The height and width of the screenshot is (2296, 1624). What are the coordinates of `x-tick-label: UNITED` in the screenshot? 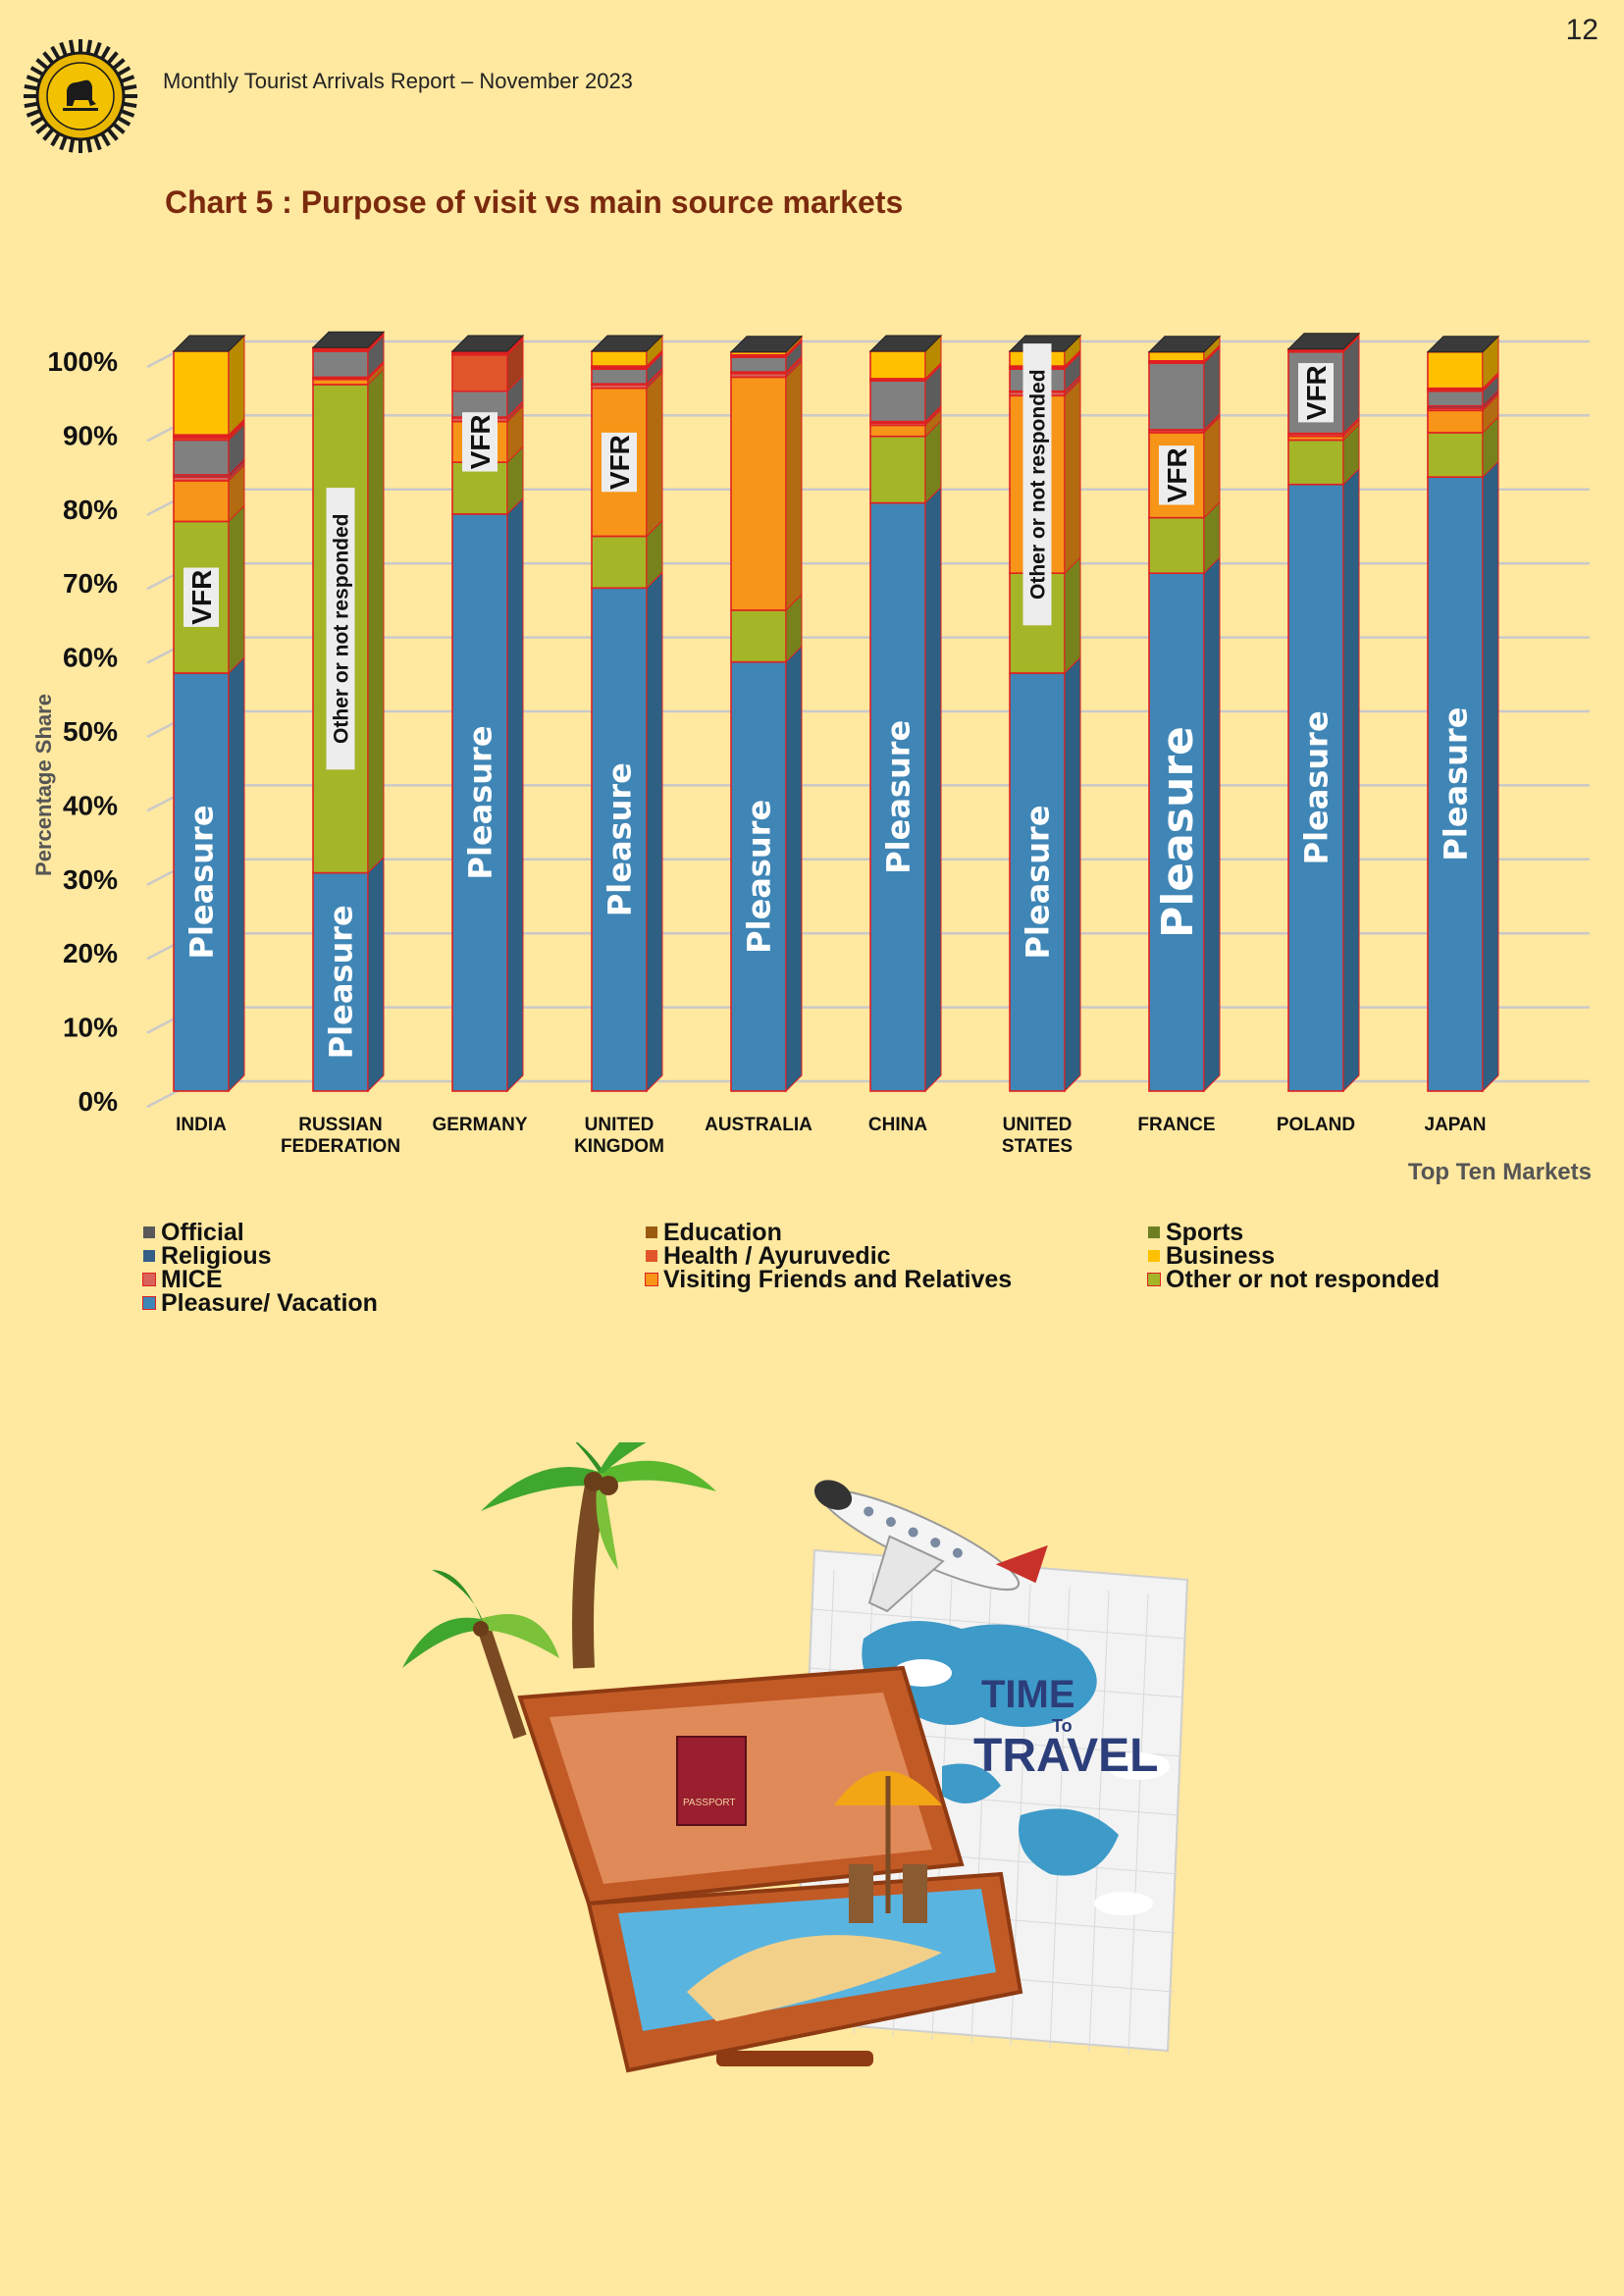 It's located at (1038, 1125).